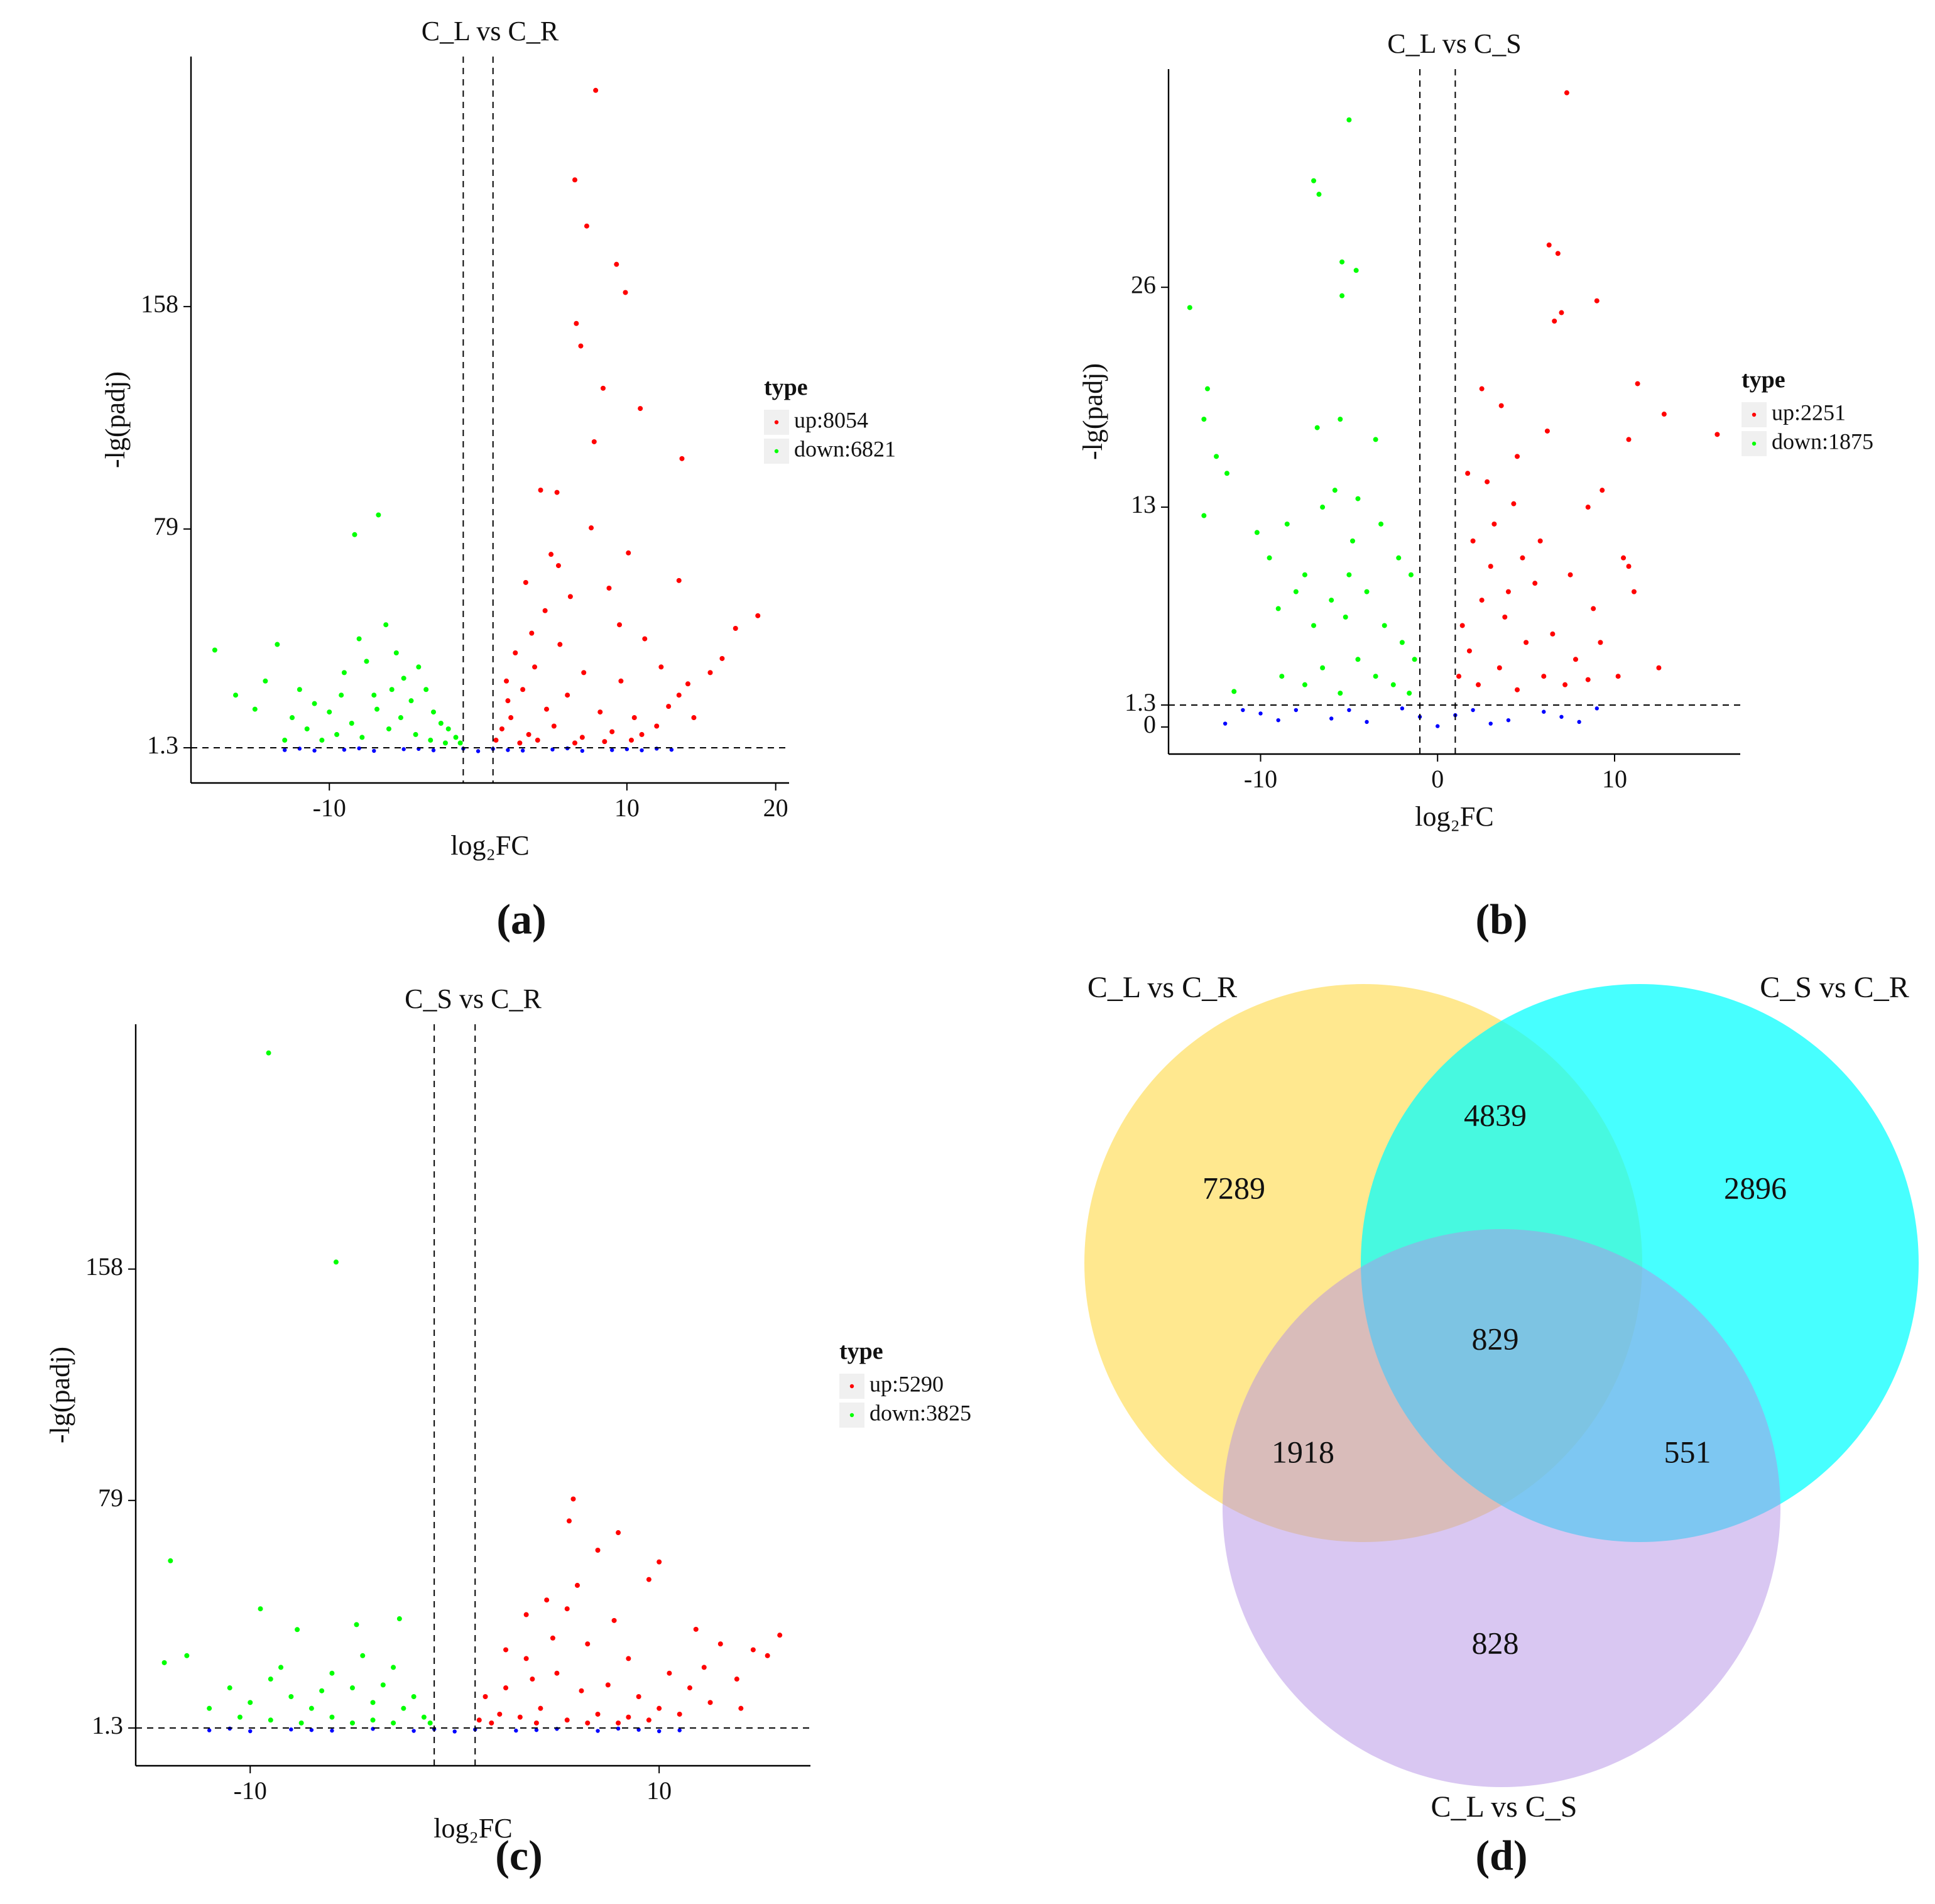 Image resolution: width=1935 pixels, height=1904 pixels. Describe the element at coordinates (906, 1383) in the screenshot. I see `legend-label: up:5290` at that location.